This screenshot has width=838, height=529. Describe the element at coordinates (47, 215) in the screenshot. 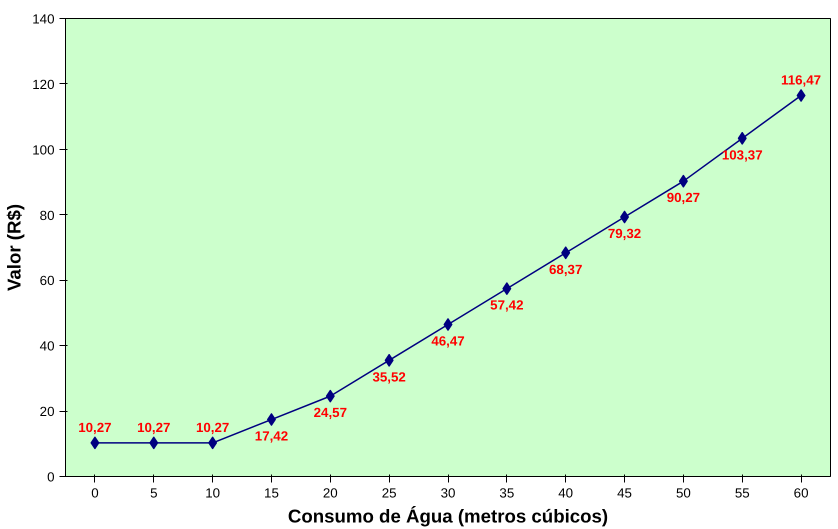

I see `y-tick-label: 80` at that location.